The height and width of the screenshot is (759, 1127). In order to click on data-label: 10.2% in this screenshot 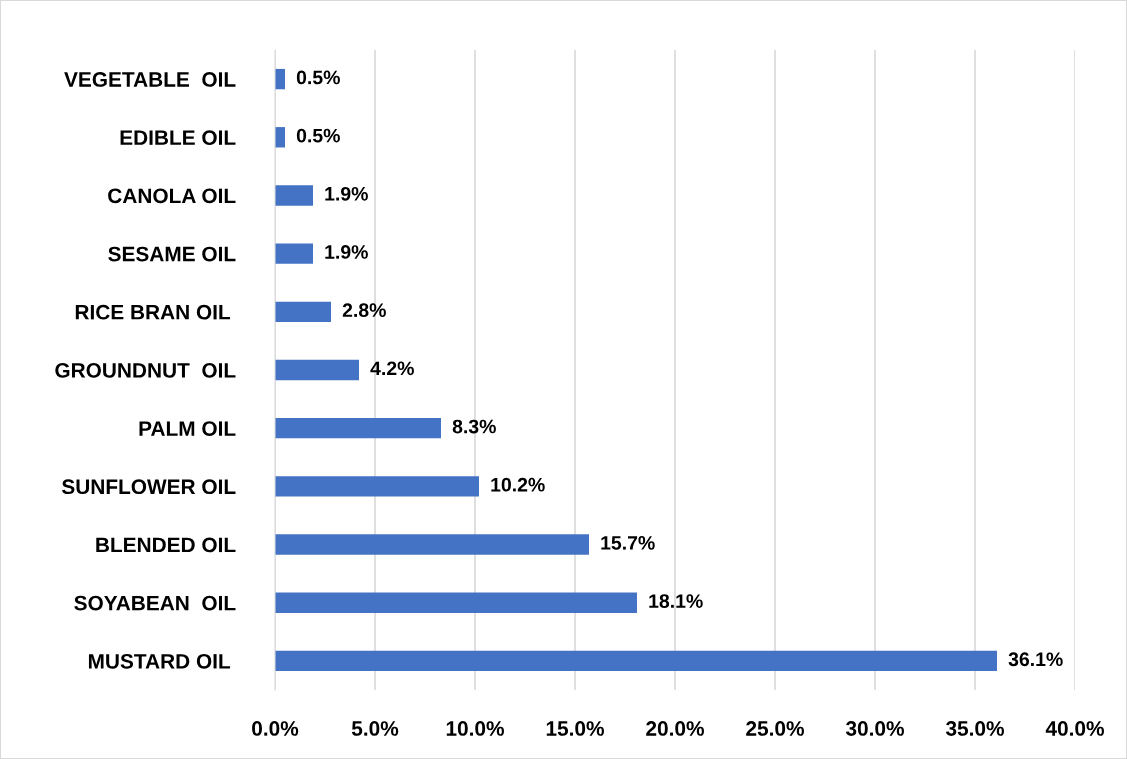, I will do `click(518, 484)`.